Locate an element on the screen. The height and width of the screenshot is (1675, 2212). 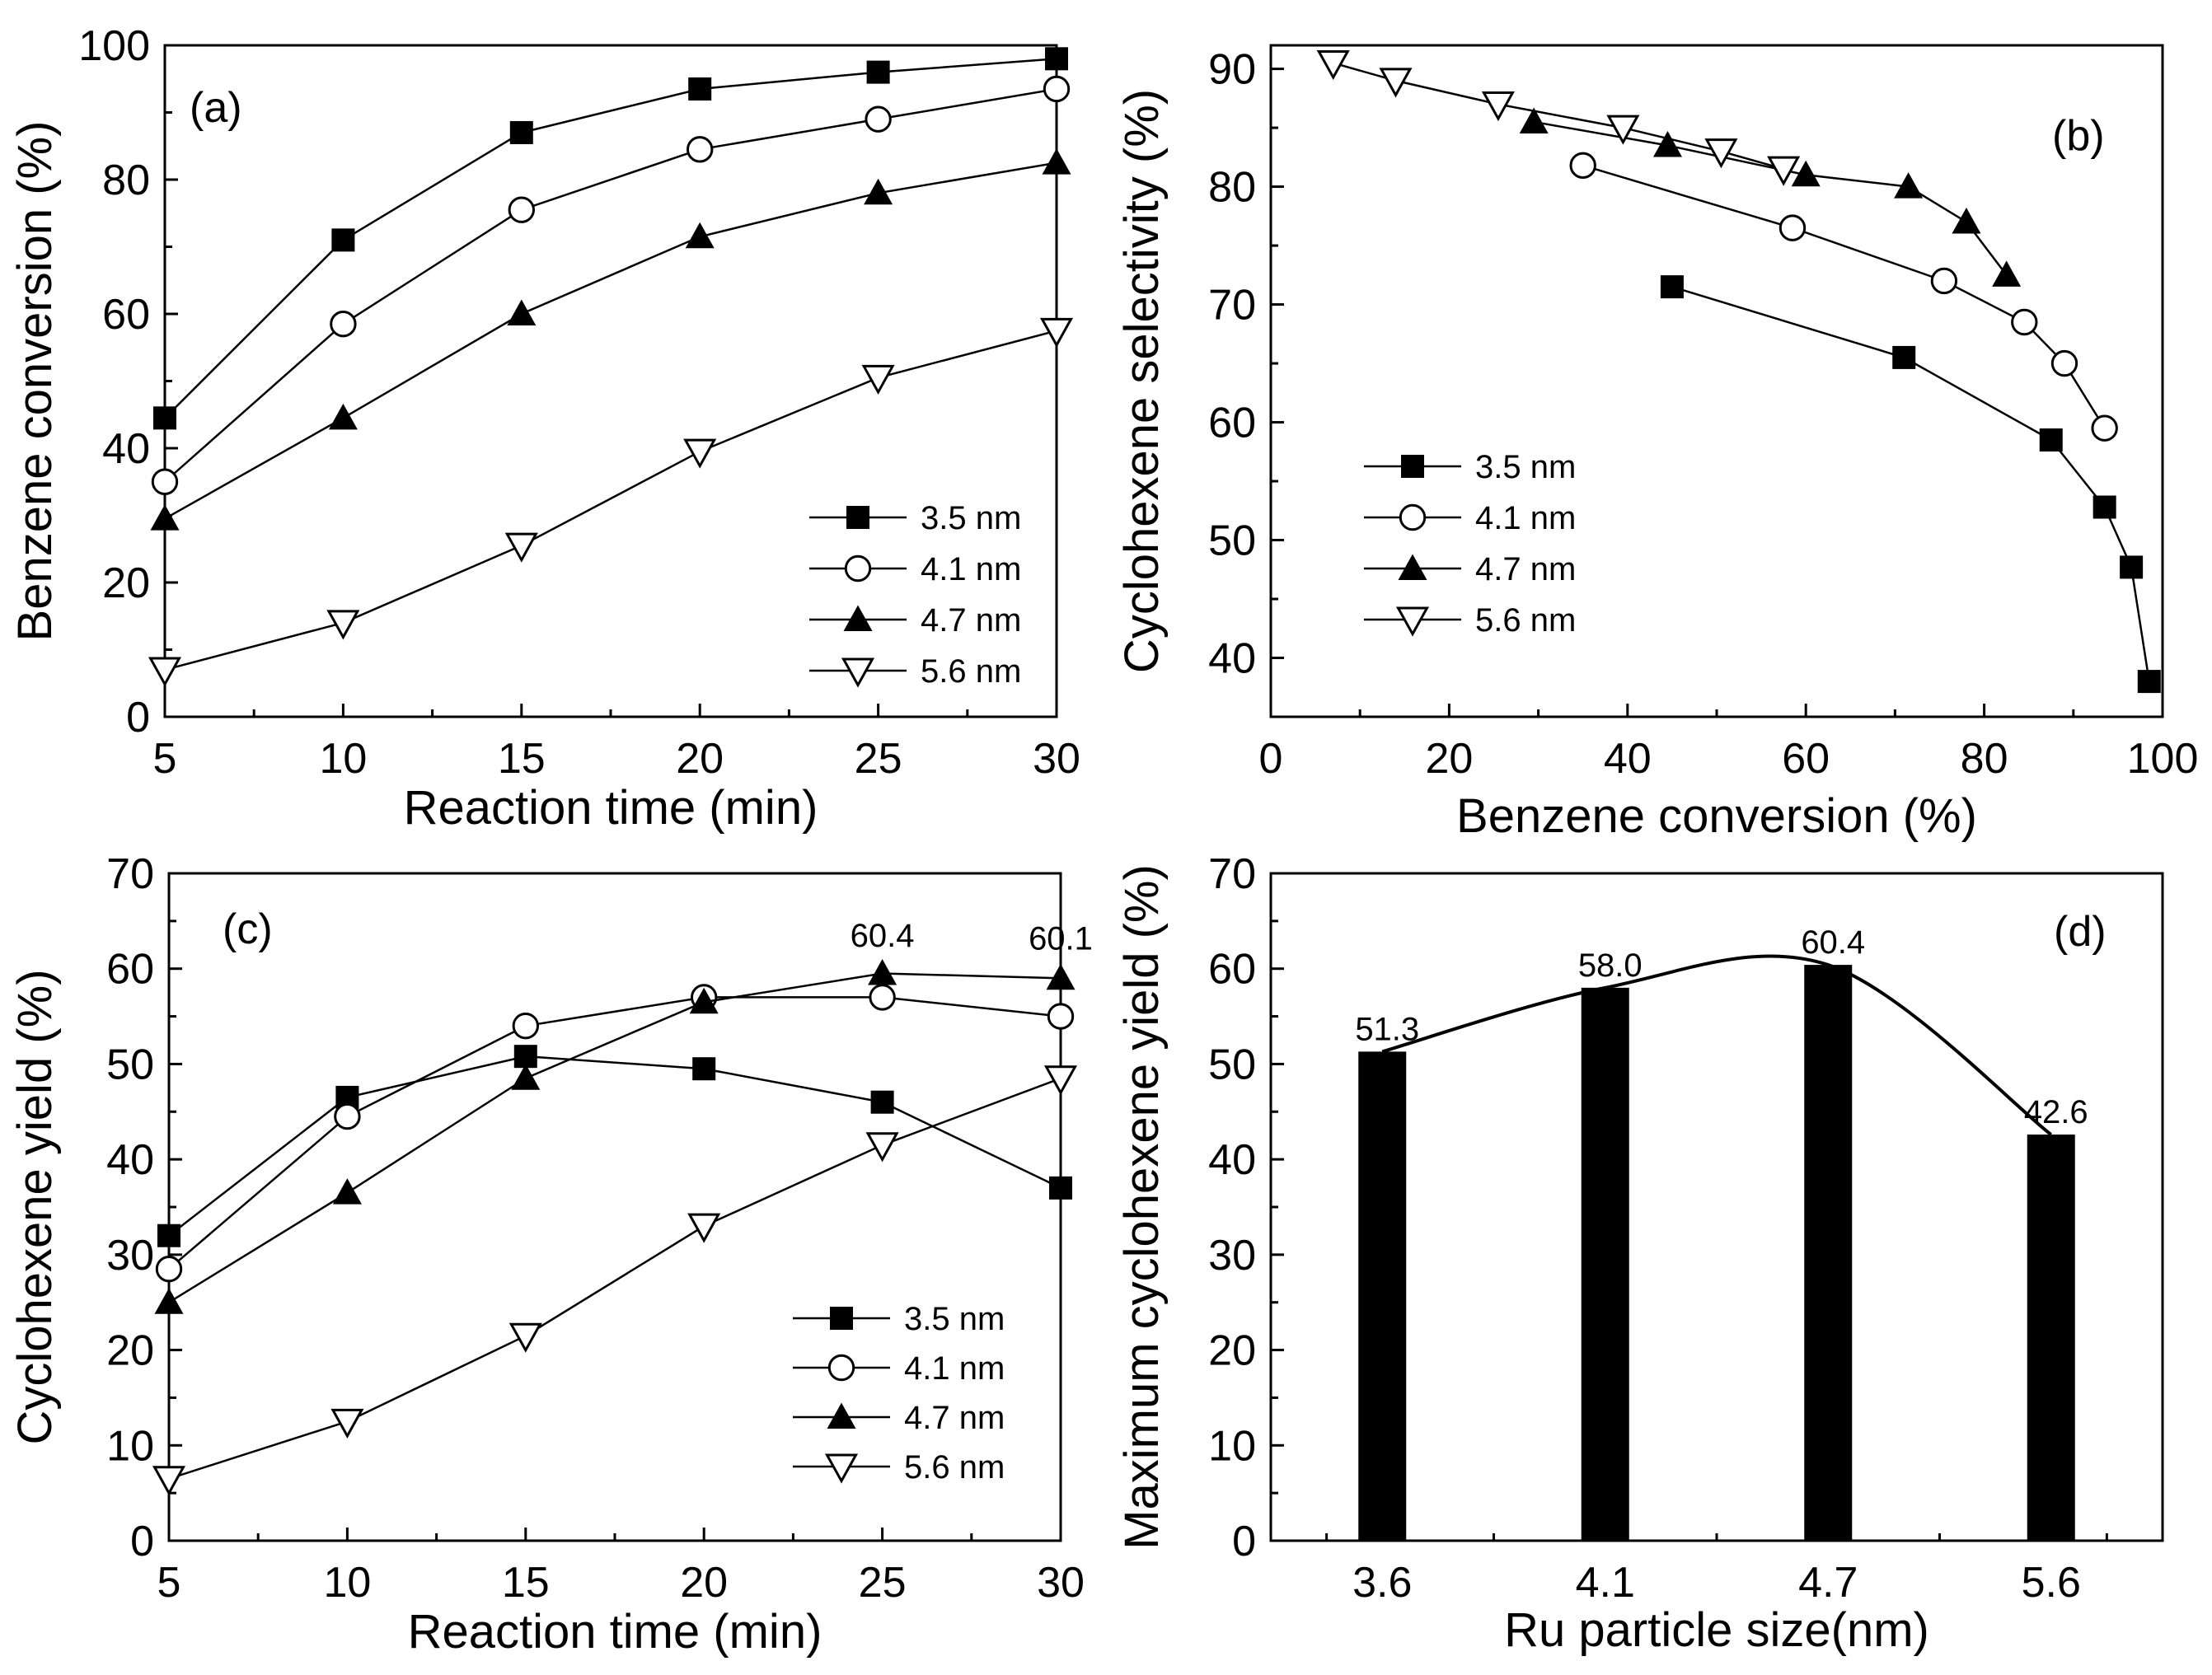
legend-entry: 3.5 nm is located at coordinates (899, 1319).